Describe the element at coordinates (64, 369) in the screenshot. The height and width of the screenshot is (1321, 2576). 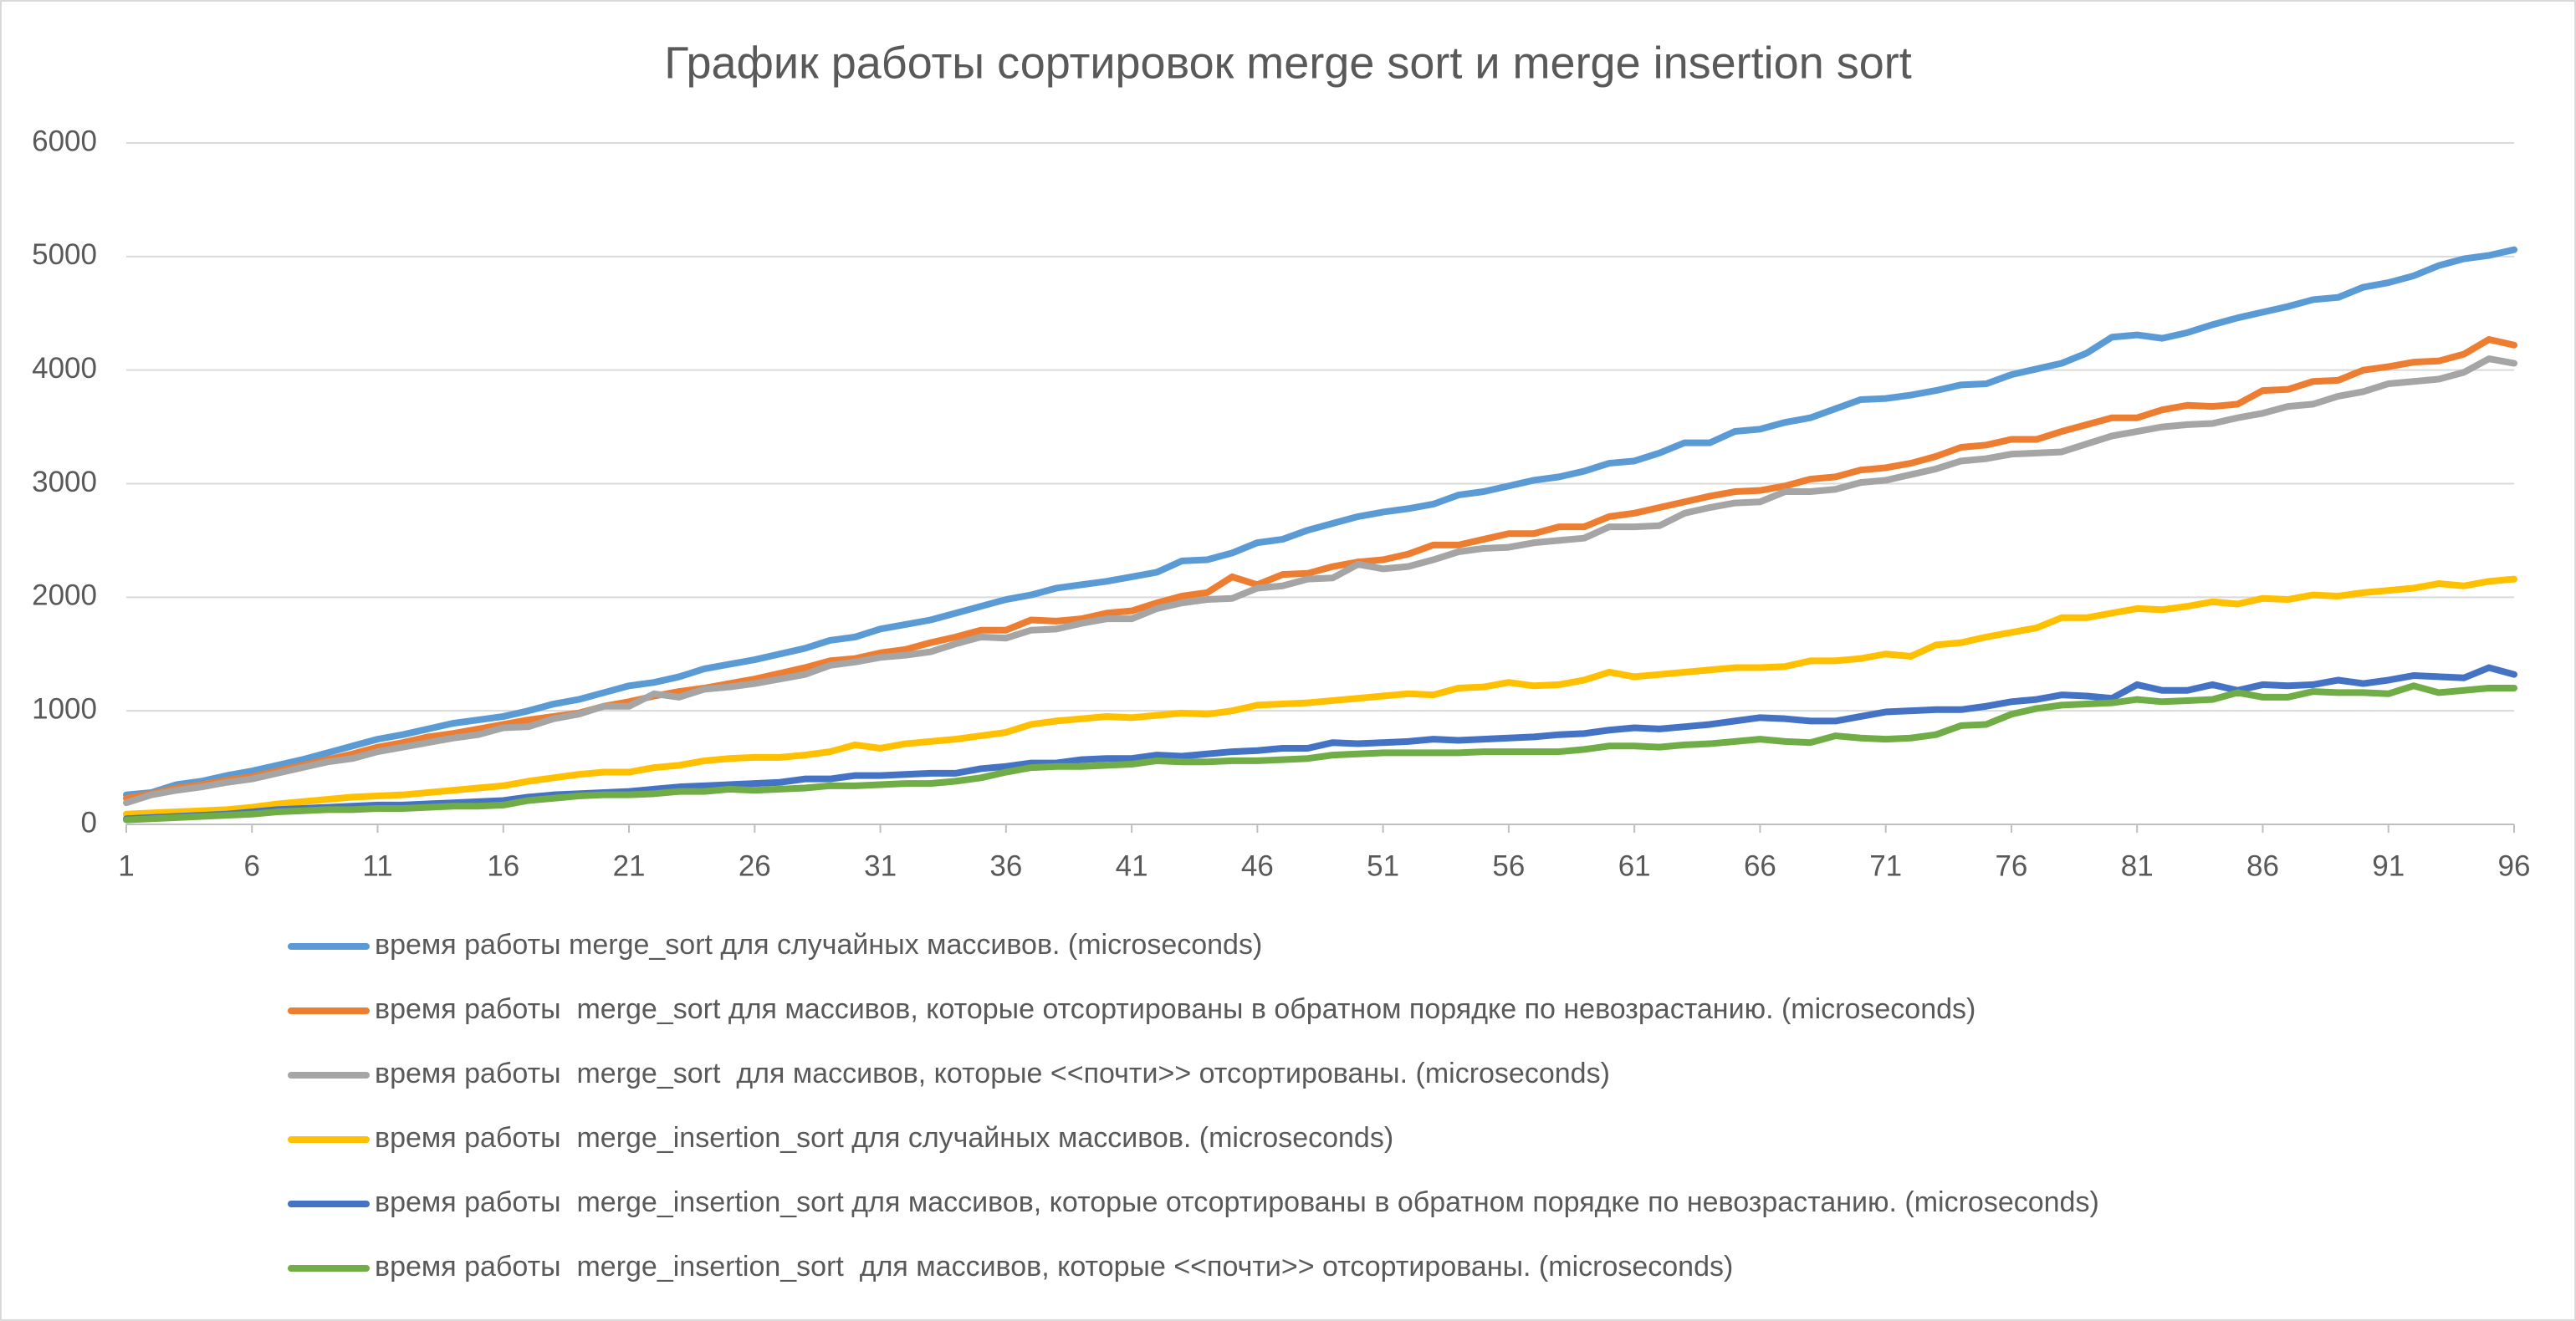
I see `y-tick-label: 4000` at that location.